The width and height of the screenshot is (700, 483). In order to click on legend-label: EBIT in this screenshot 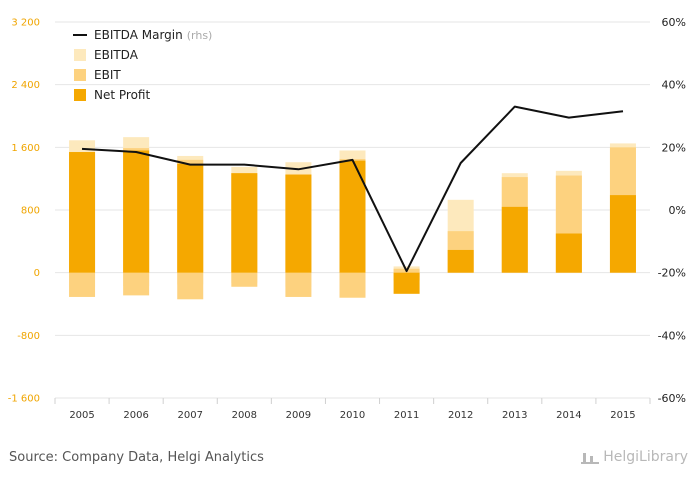, I will do `click(107, 75)`.